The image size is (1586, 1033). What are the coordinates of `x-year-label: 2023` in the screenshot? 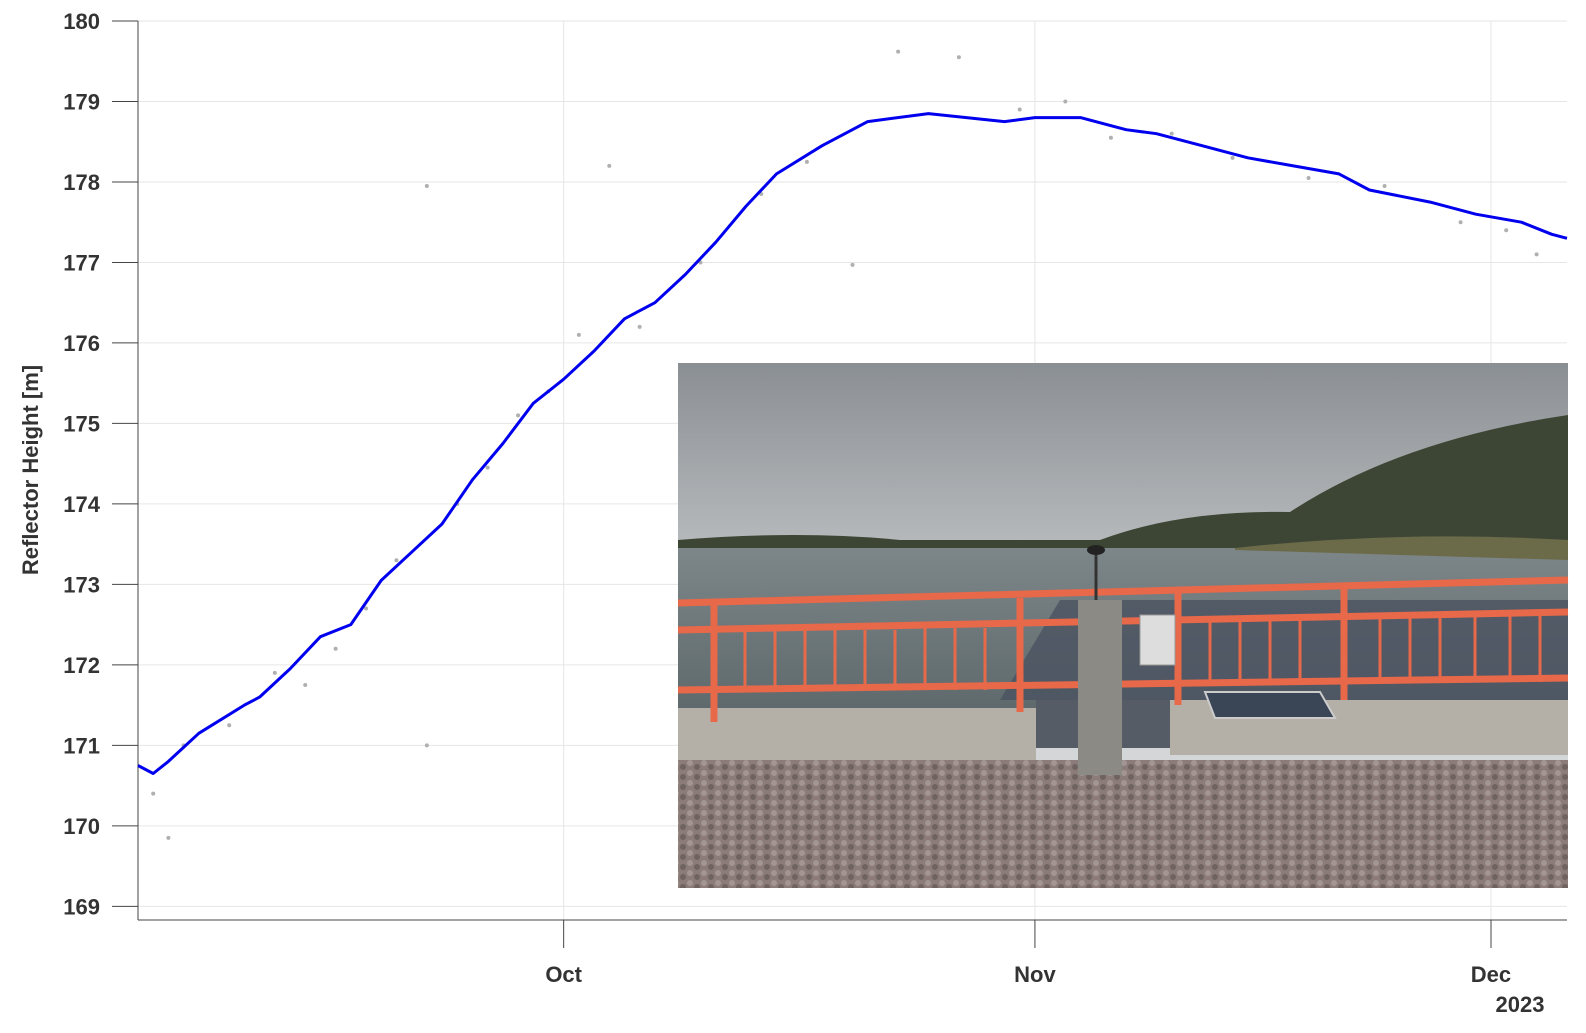 It's located at (1520, 1004).